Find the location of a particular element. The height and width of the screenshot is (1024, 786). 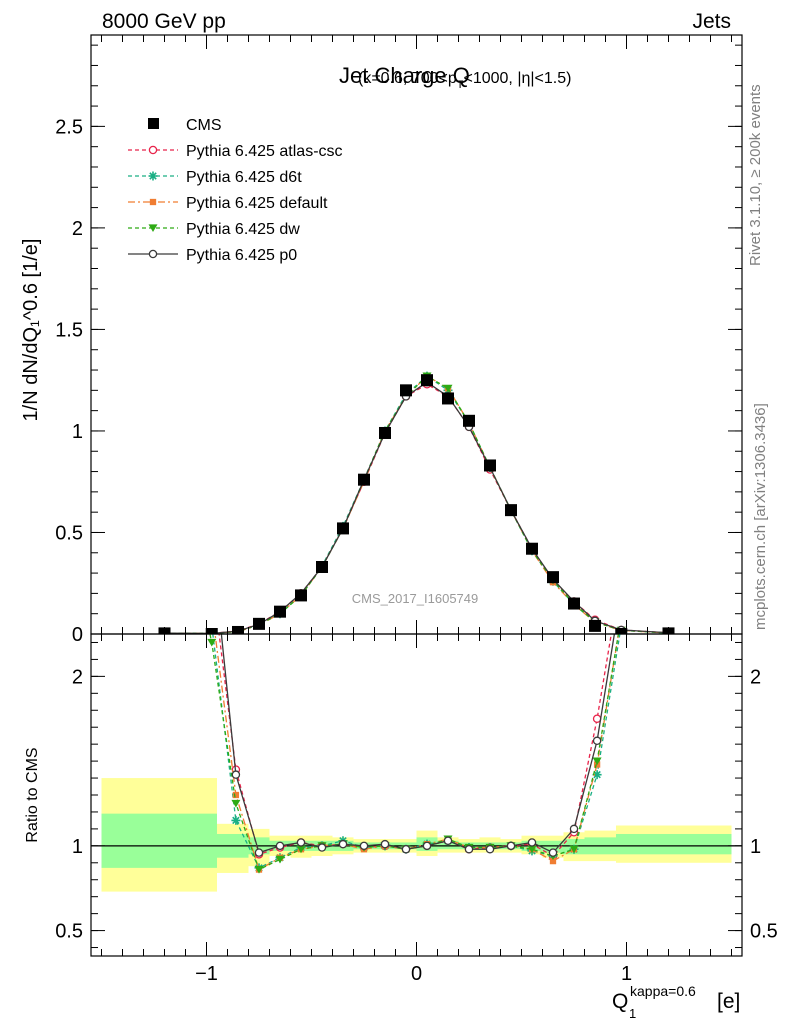

x-label-superscript: kappa=0.6 is located at coordinates (663, 991).